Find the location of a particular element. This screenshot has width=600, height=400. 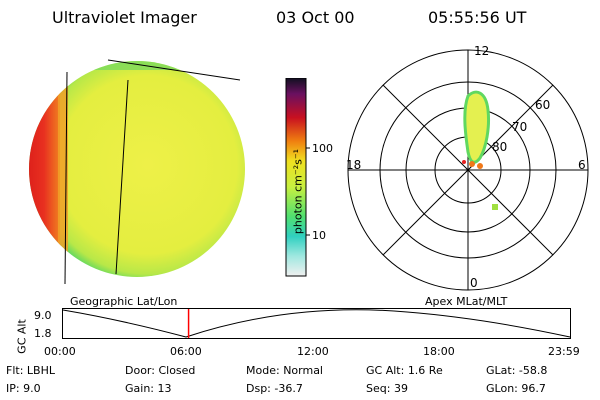

lat-label-80: 80 is located at coordinates (500, 147).